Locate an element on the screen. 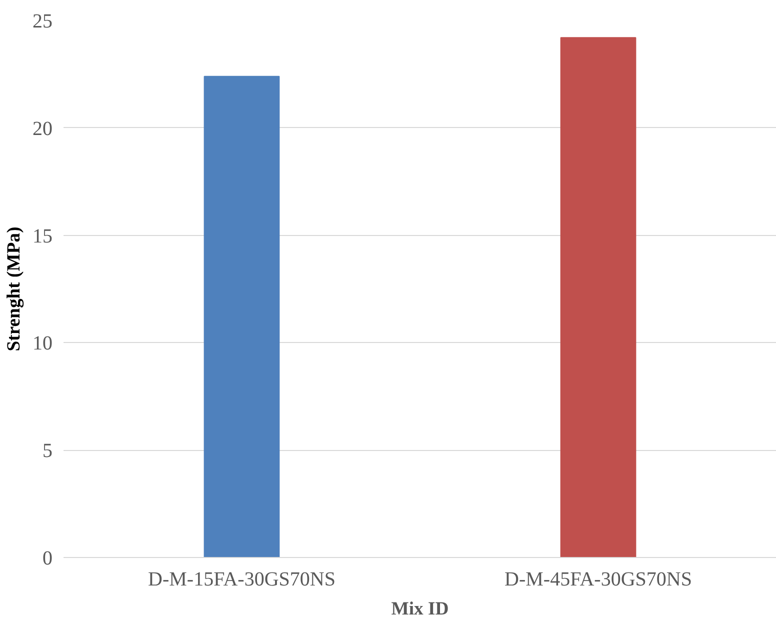  y-tick-label: 15 is located at coordinates (42, 236).